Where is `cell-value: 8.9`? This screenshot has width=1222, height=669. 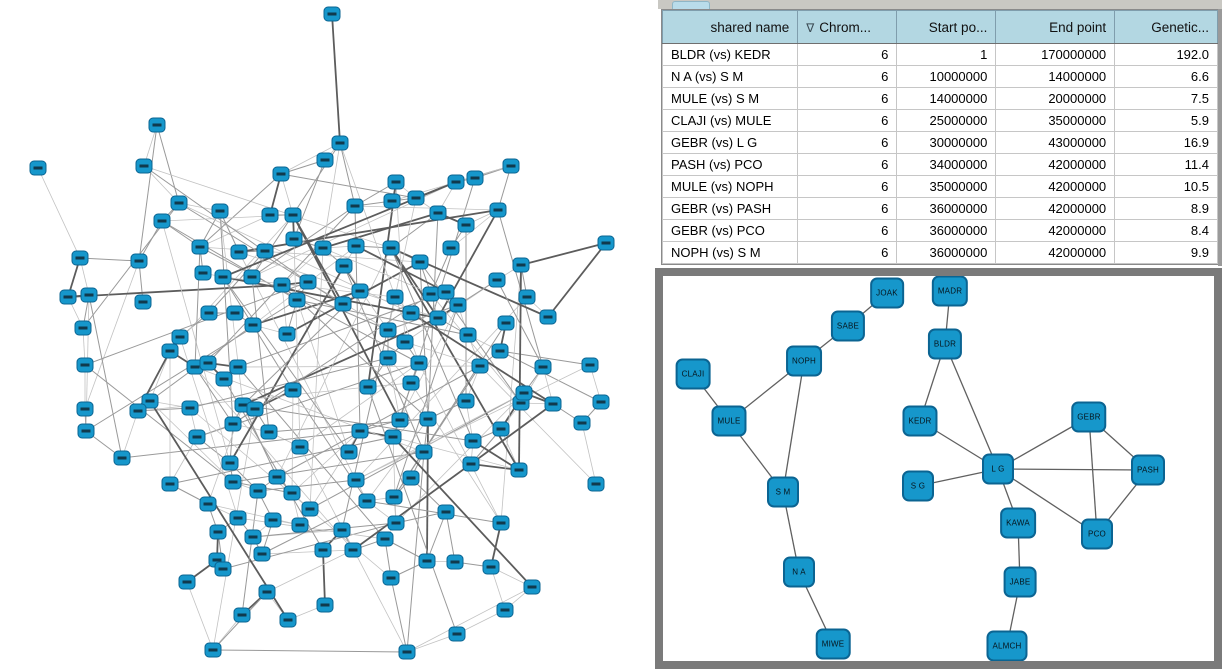 cell-value: 8.9 is located at coordinates (1166, 208).